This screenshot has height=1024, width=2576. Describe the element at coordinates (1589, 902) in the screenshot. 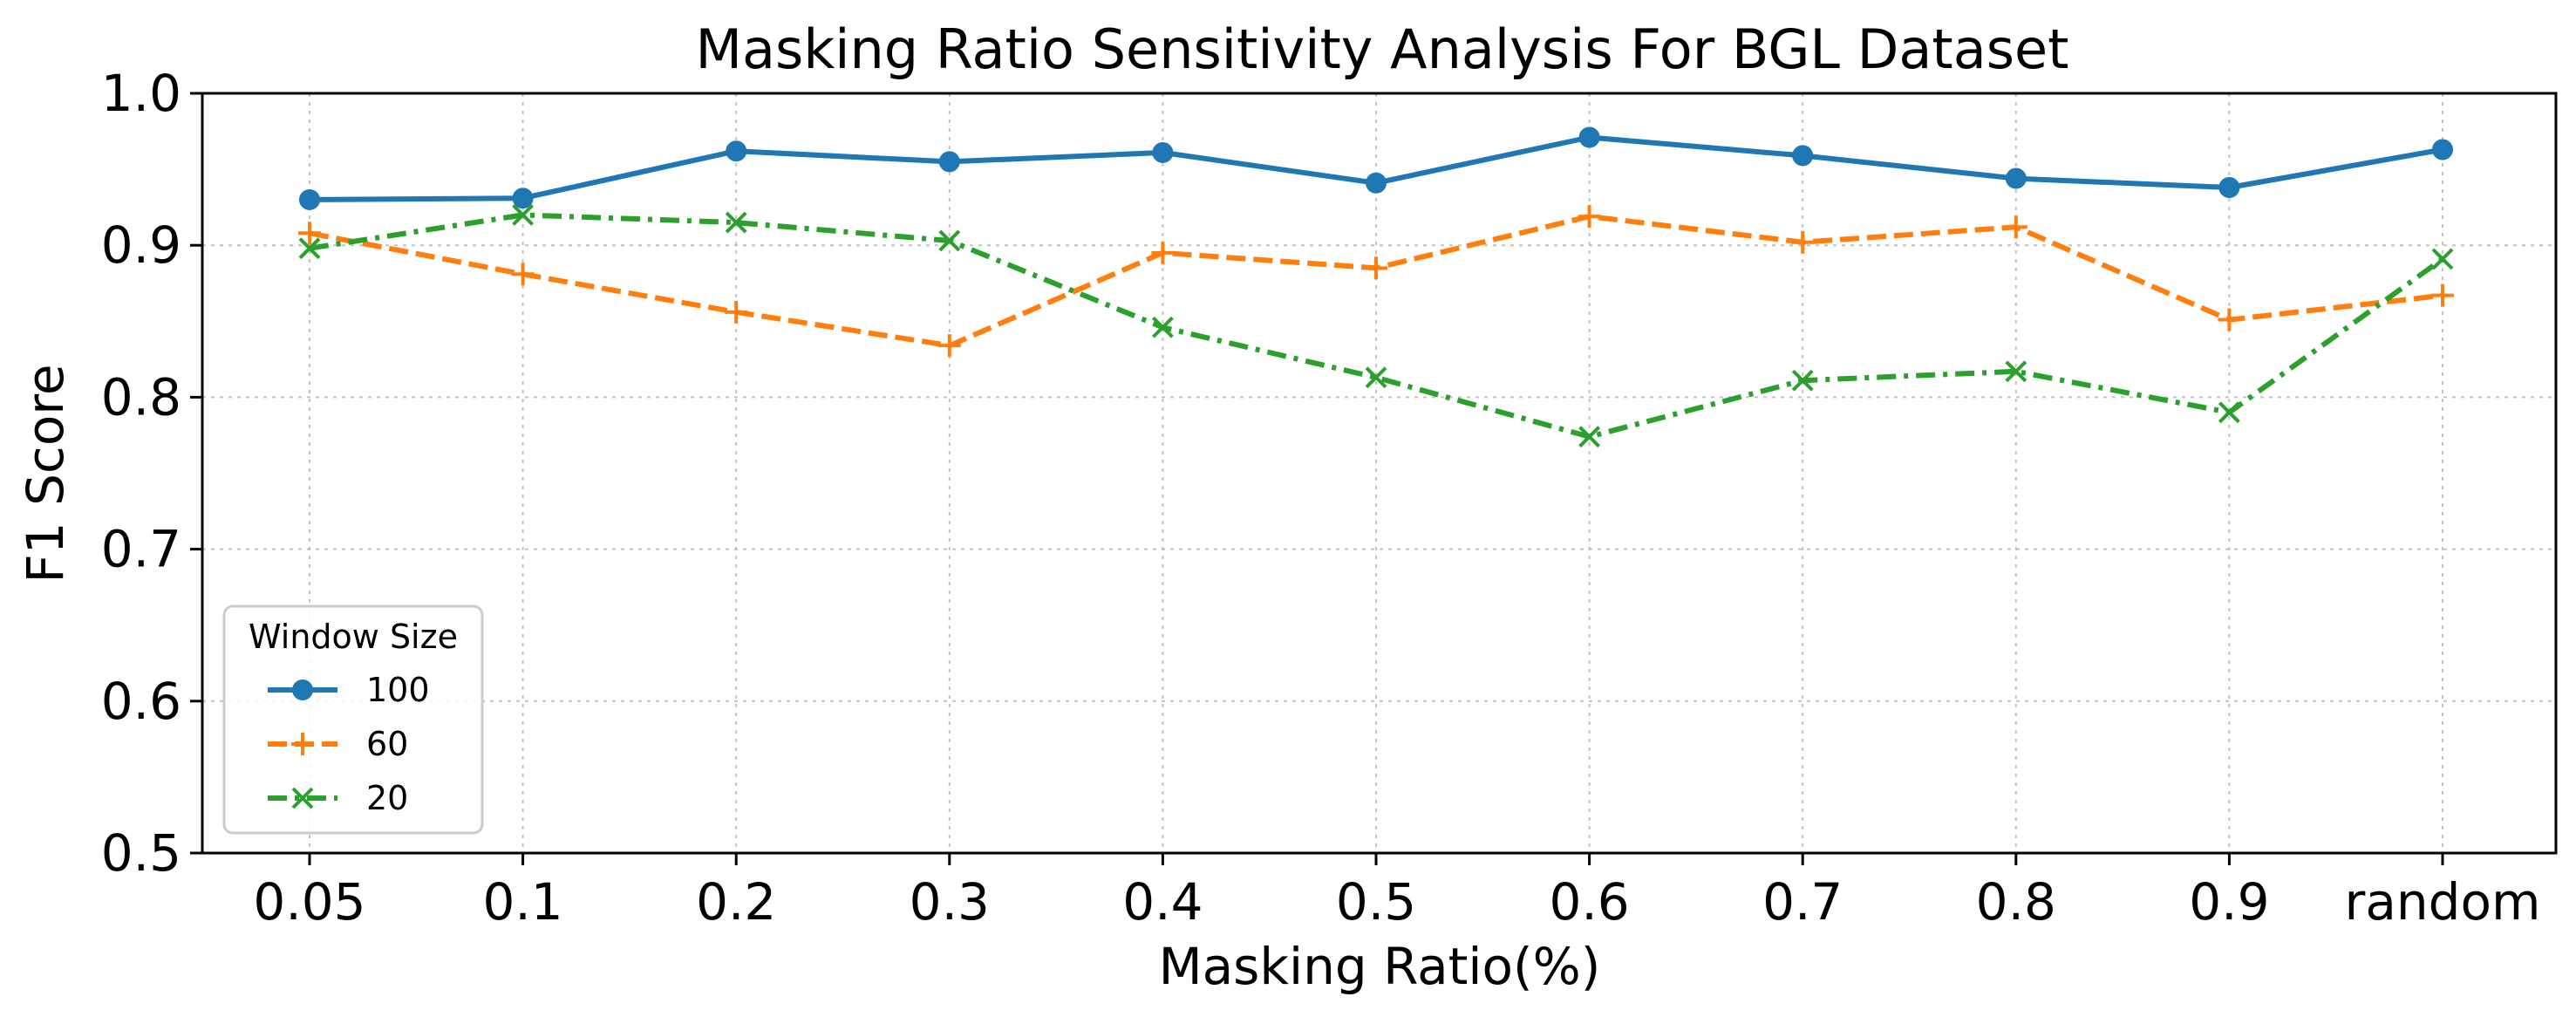

I see `x-tick-label: 0.6` at that location.